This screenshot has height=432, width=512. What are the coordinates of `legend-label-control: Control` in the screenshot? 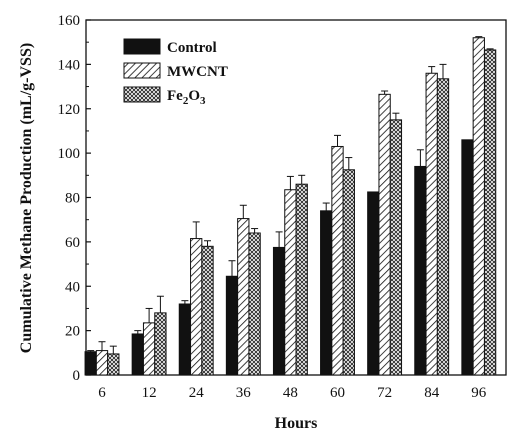 It's located at (192, 48).